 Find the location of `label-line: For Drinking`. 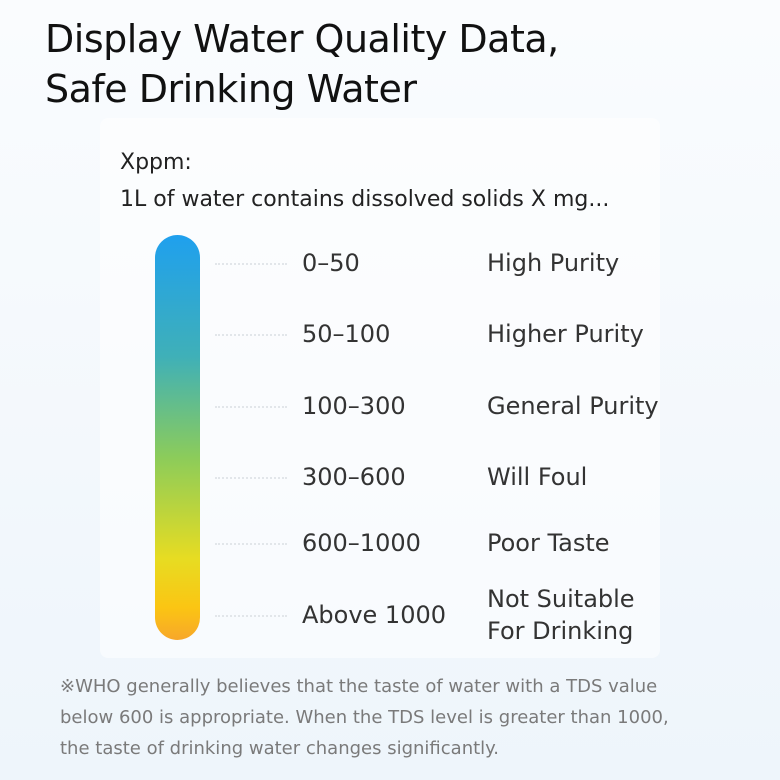

label-line: For Drinking is located at coordinates (560, 631).